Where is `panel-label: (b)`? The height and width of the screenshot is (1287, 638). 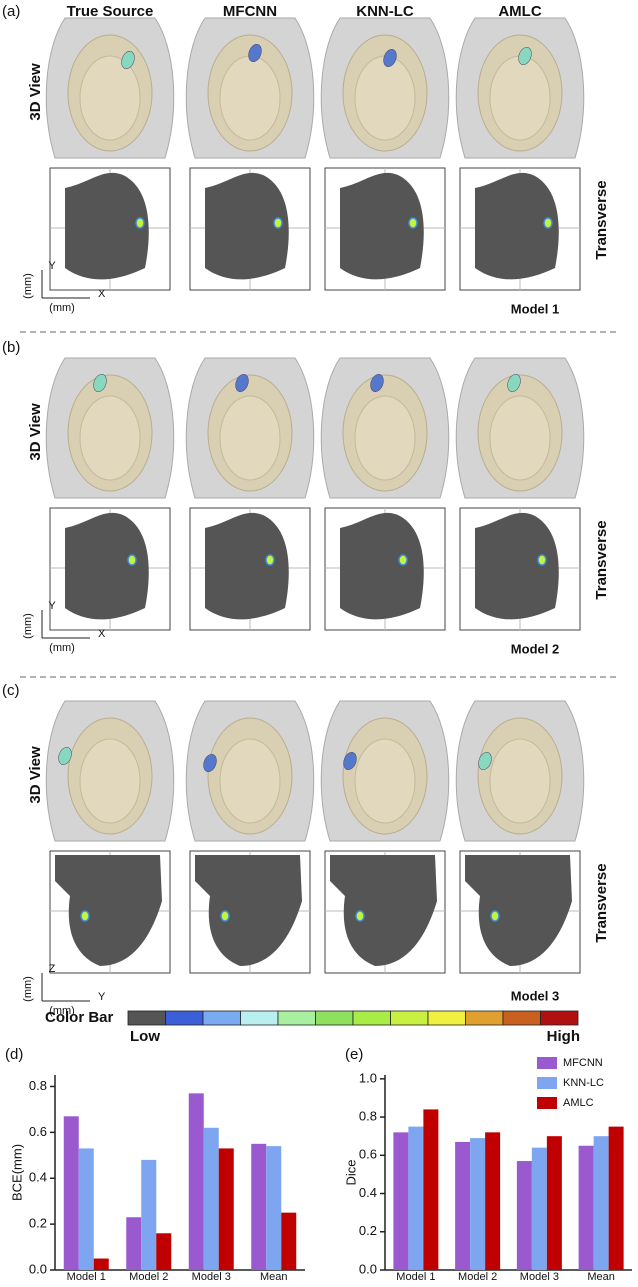
panel-label: (b) is located at coordinates (11, 347).